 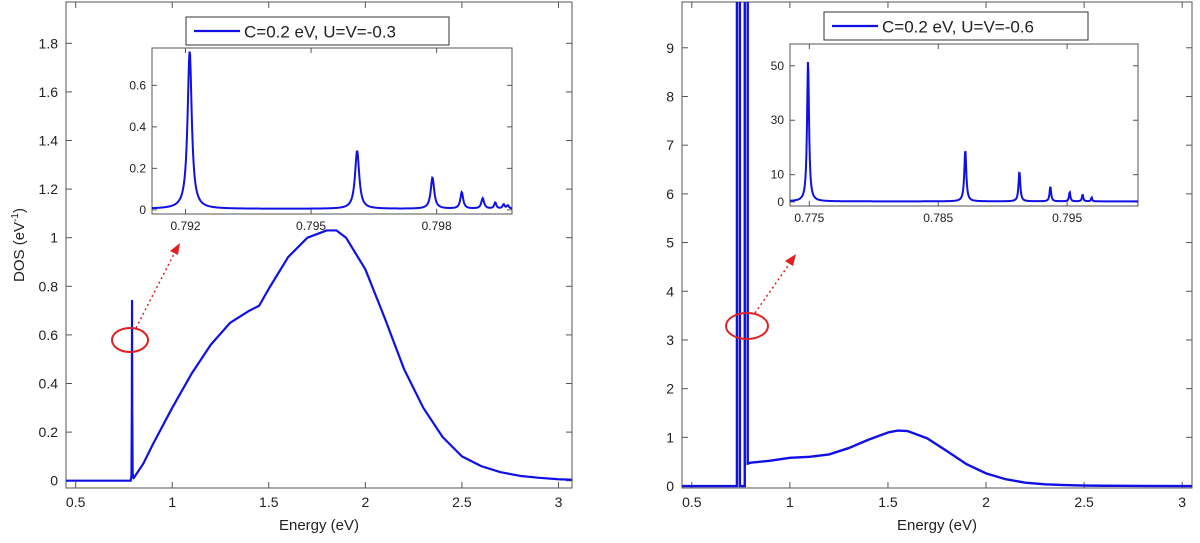 I want to click on left-inset-dos-line, so click(x=332, y=130).